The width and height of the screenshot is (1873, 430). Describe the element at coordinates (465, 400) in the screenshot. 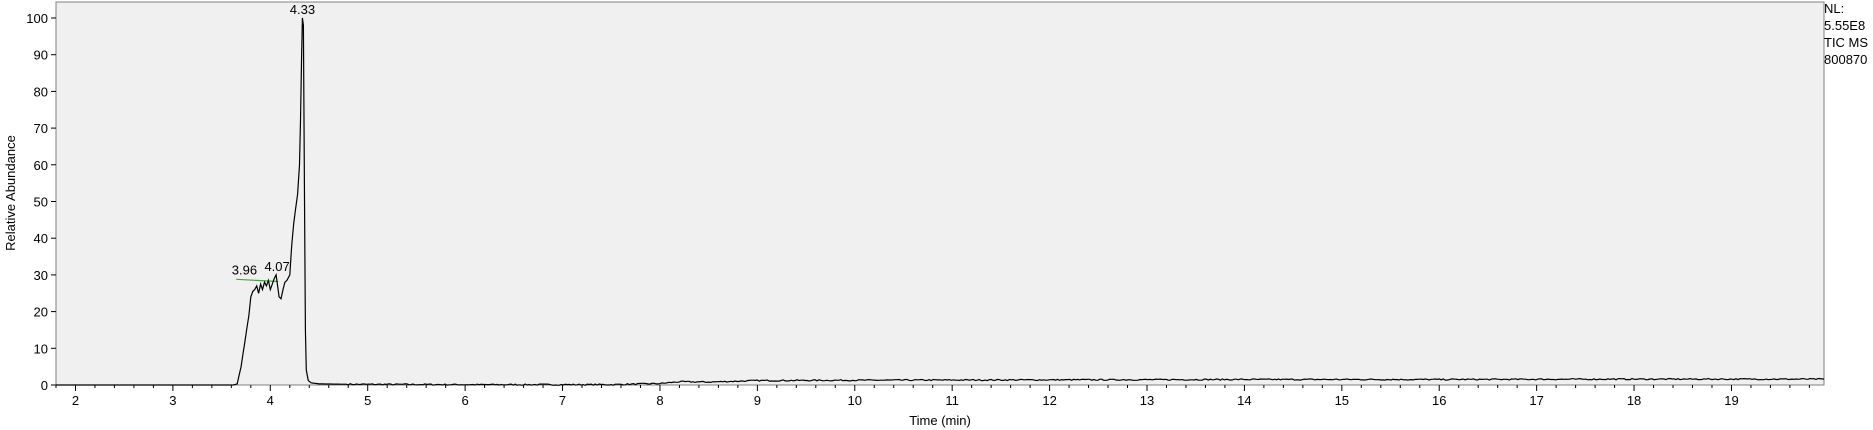

I see `x-tick-label: 6` at that location.